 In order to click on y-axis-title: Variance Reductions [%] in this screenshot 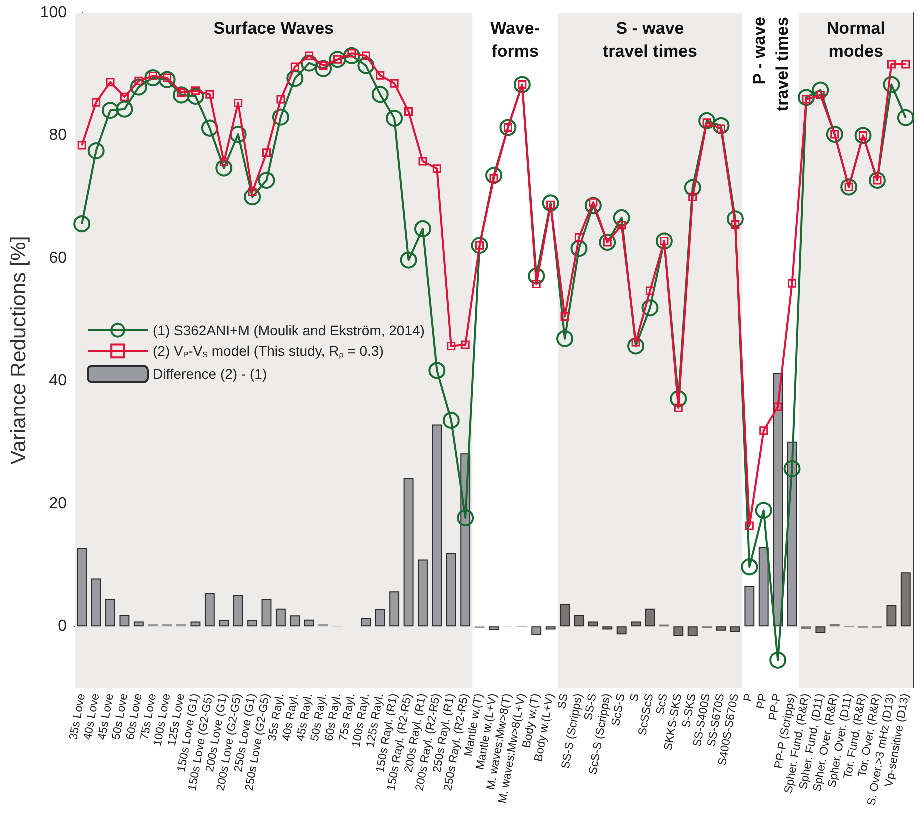, I will do `click(18, 350)`.